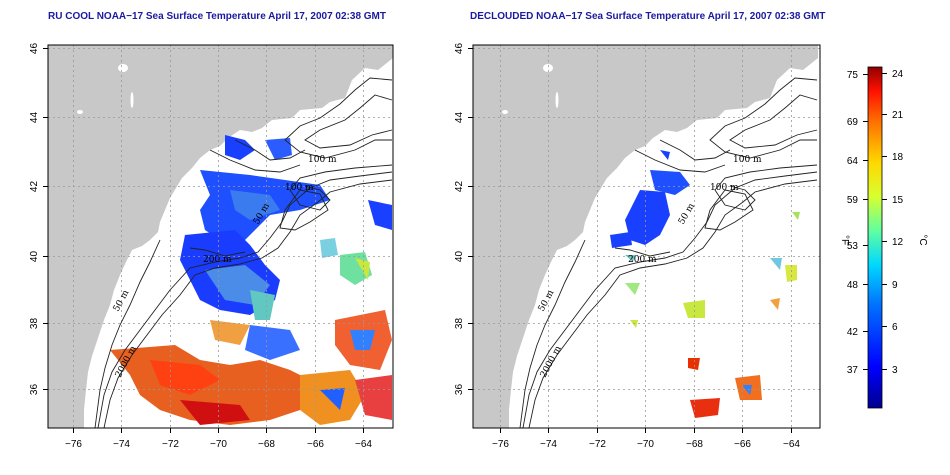 This screenshot has width=950, height=475. Describe the element at coordinates (705, 284) in the screenshot. I see `sst-field-right` at that location.